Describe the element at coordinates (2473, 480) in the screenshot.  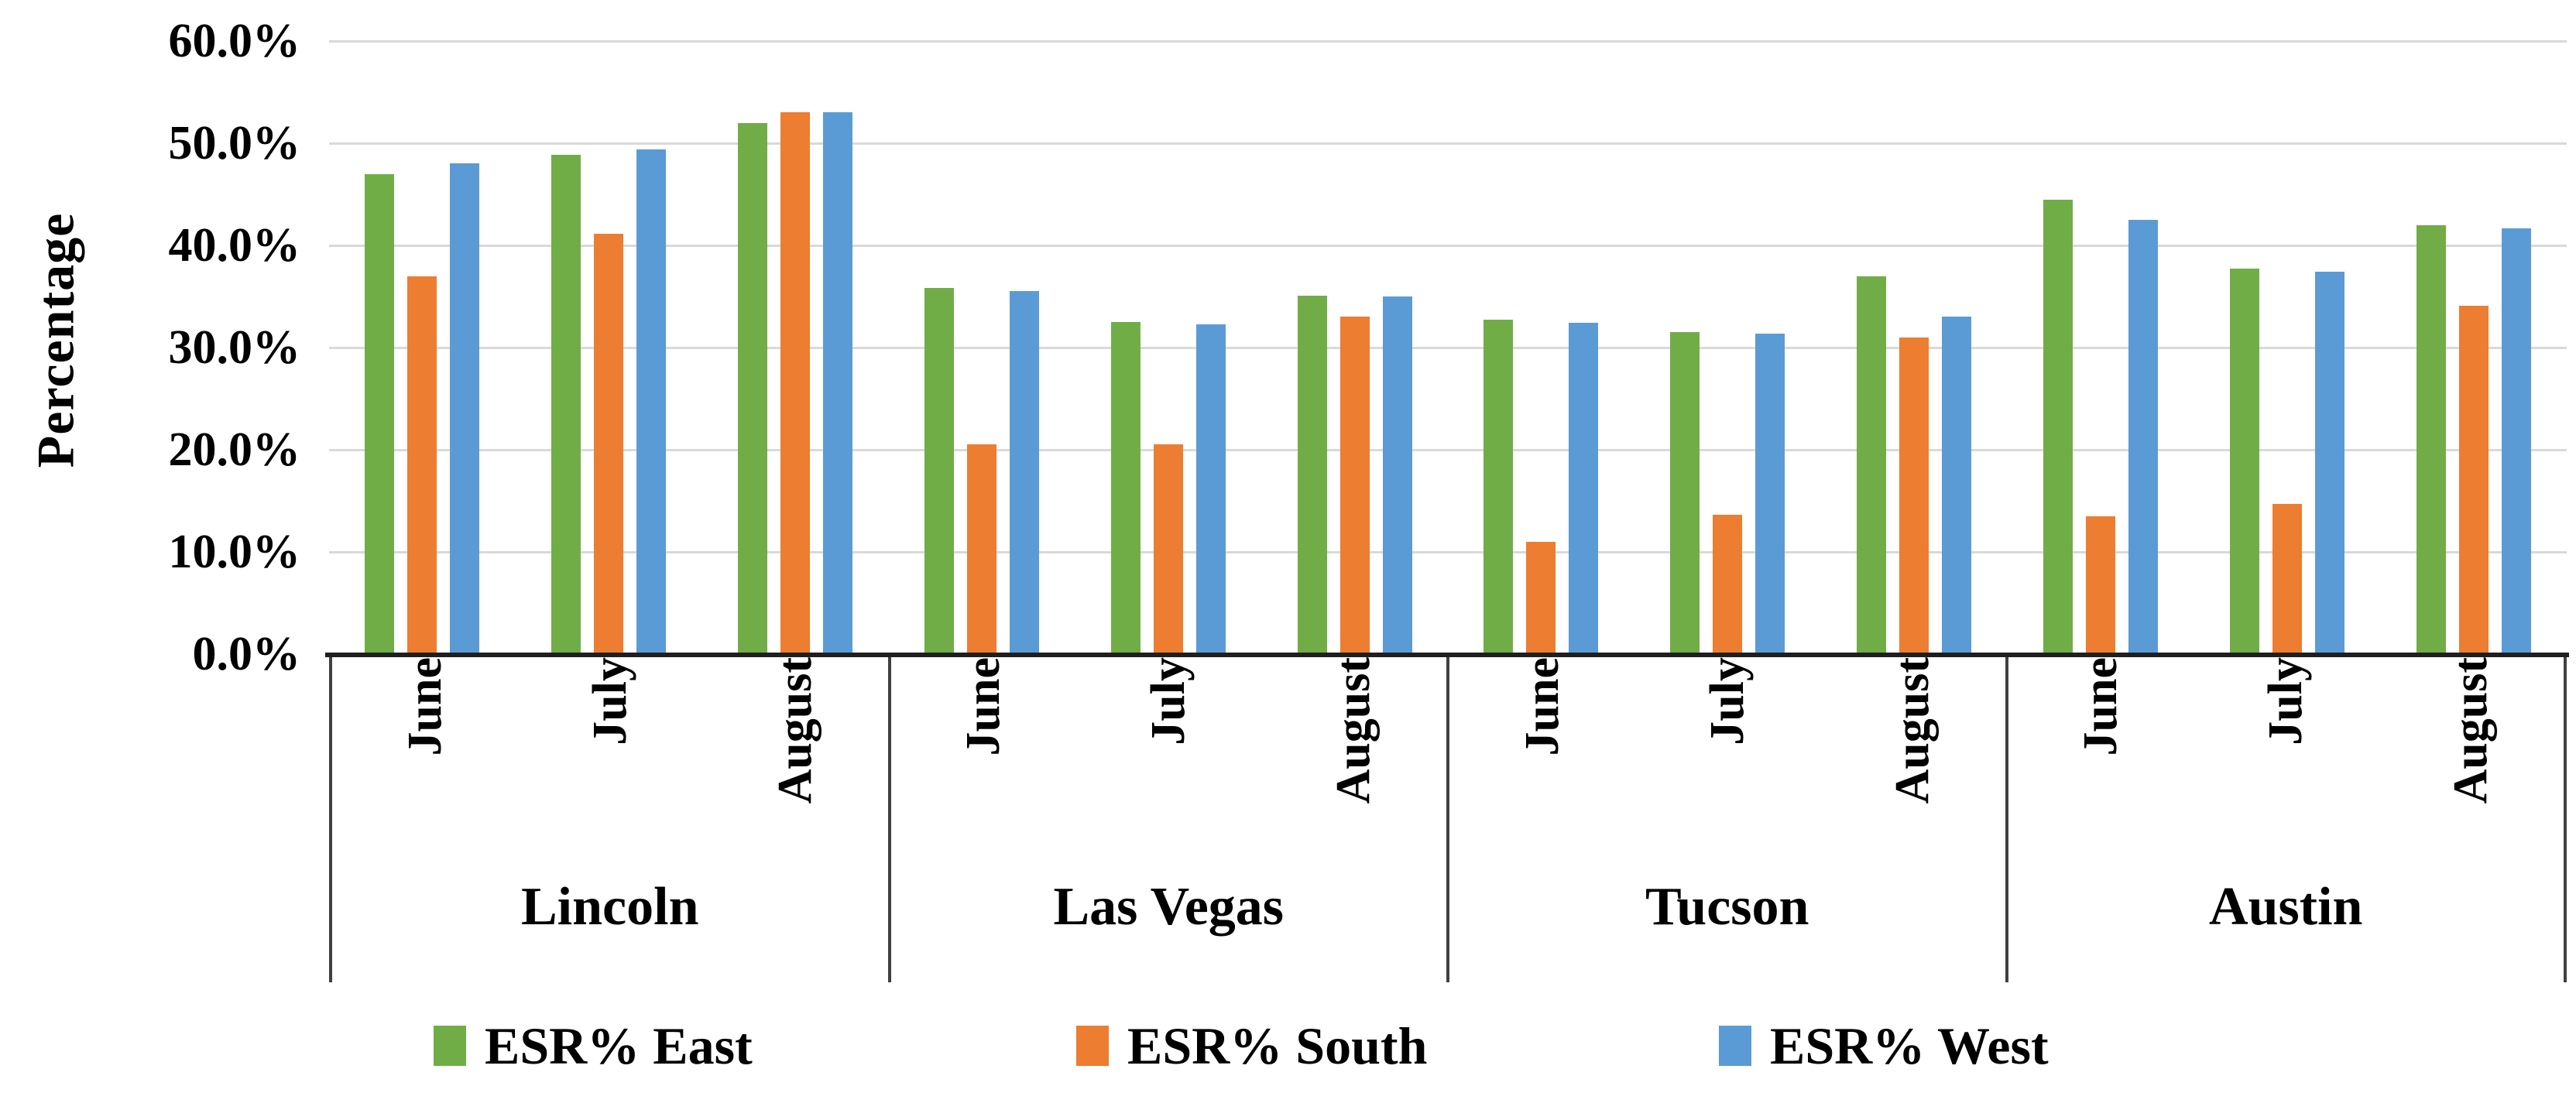
I see `bar-esr-south-austin-august` at that location.